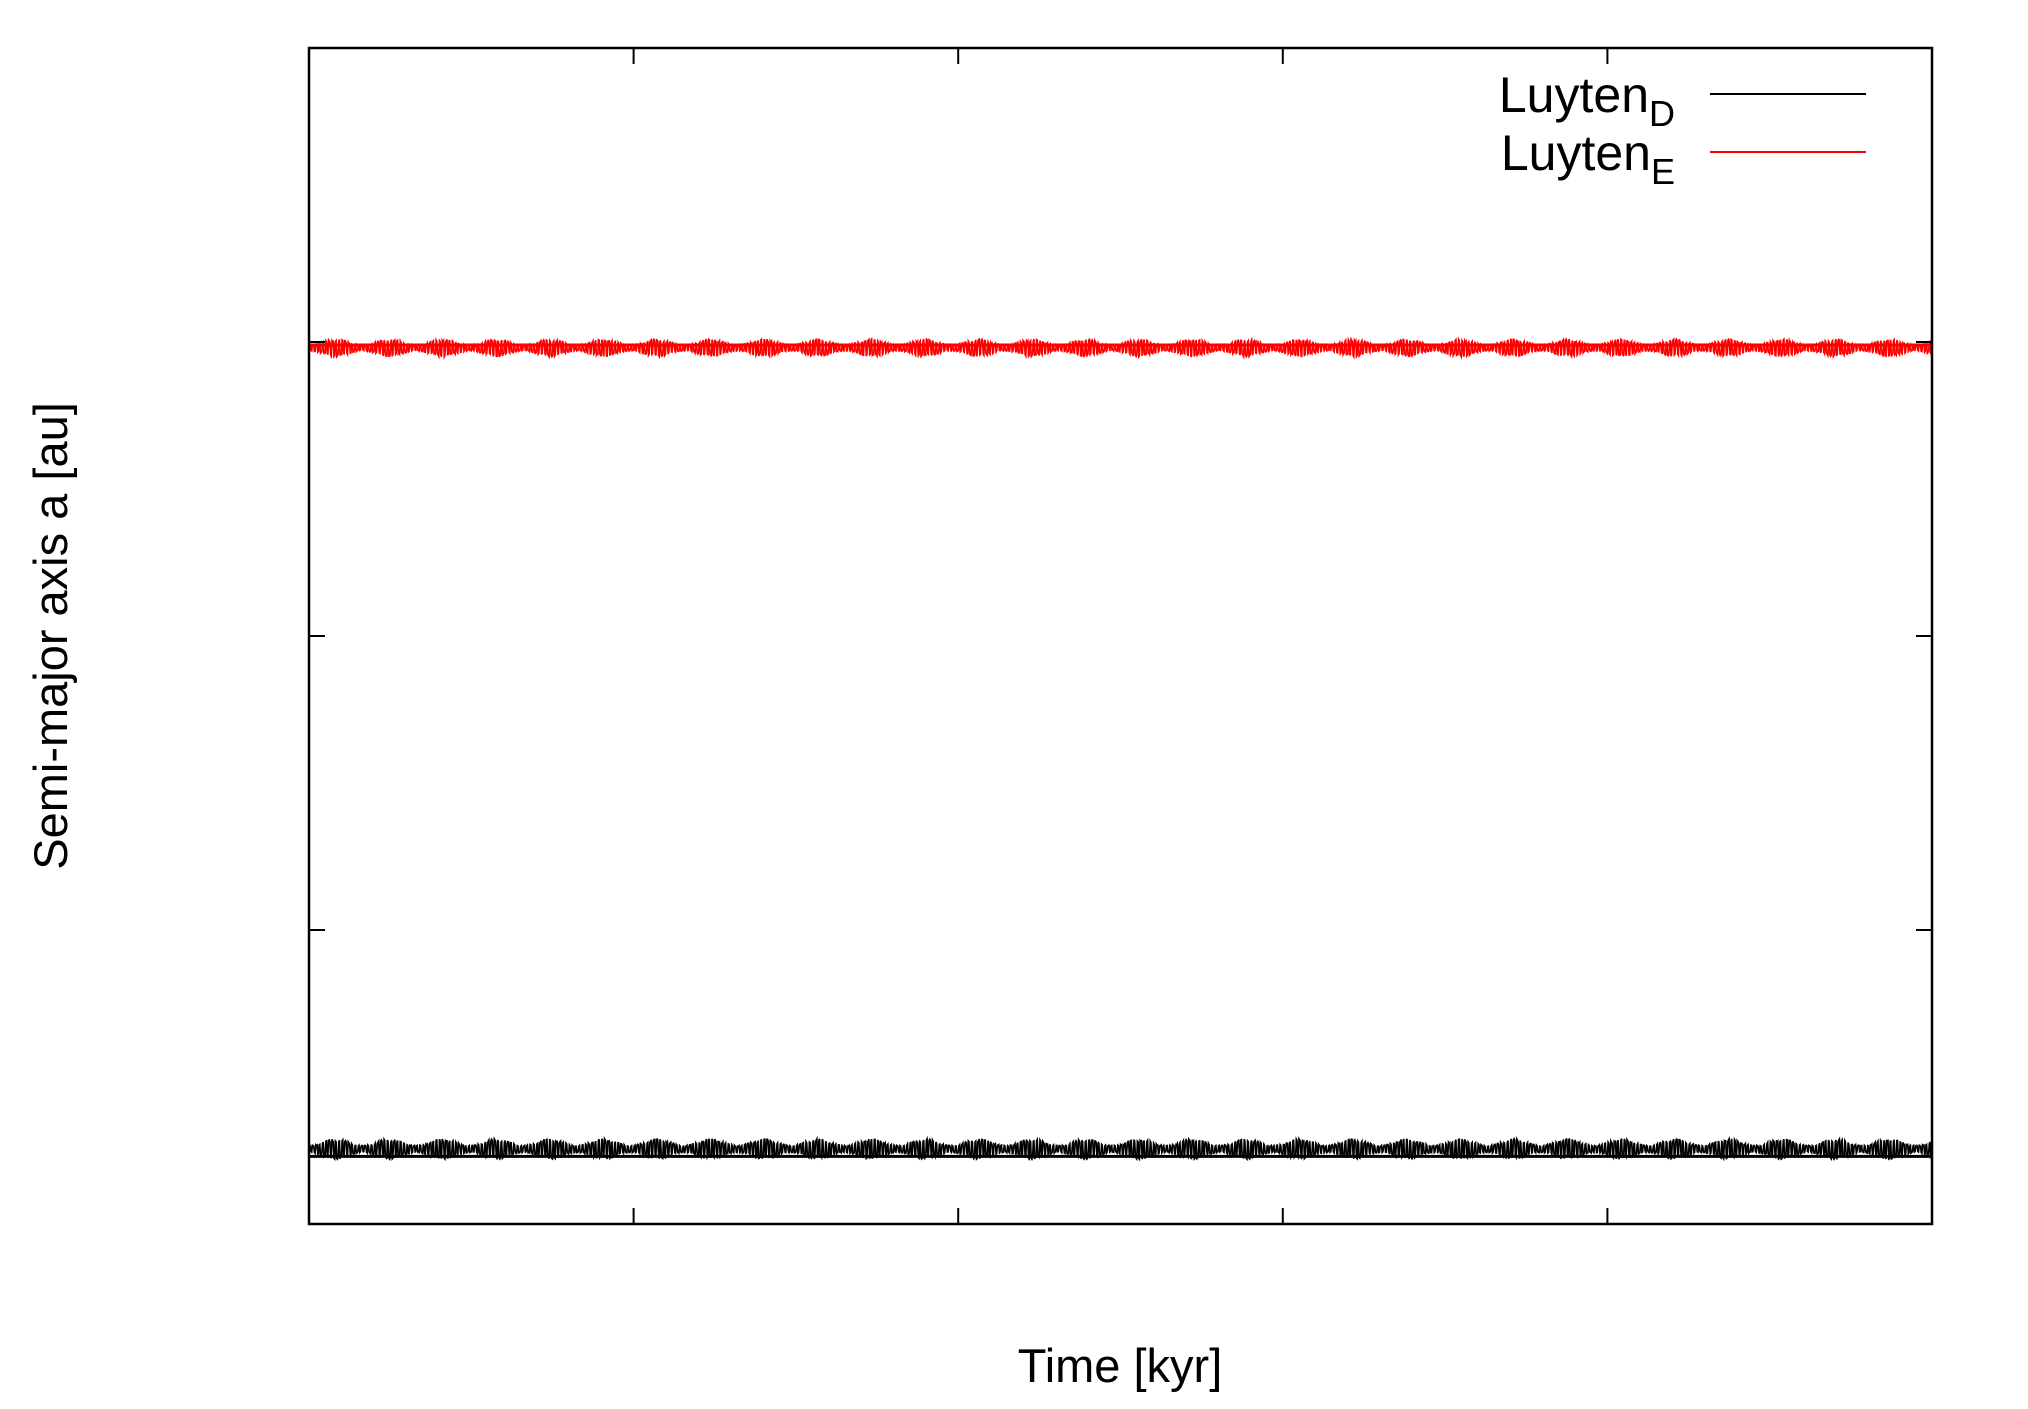 The height and width of the screenshot is (1409, 2028). I want to click on legend-label-subscript: E, so click(1663, 171).